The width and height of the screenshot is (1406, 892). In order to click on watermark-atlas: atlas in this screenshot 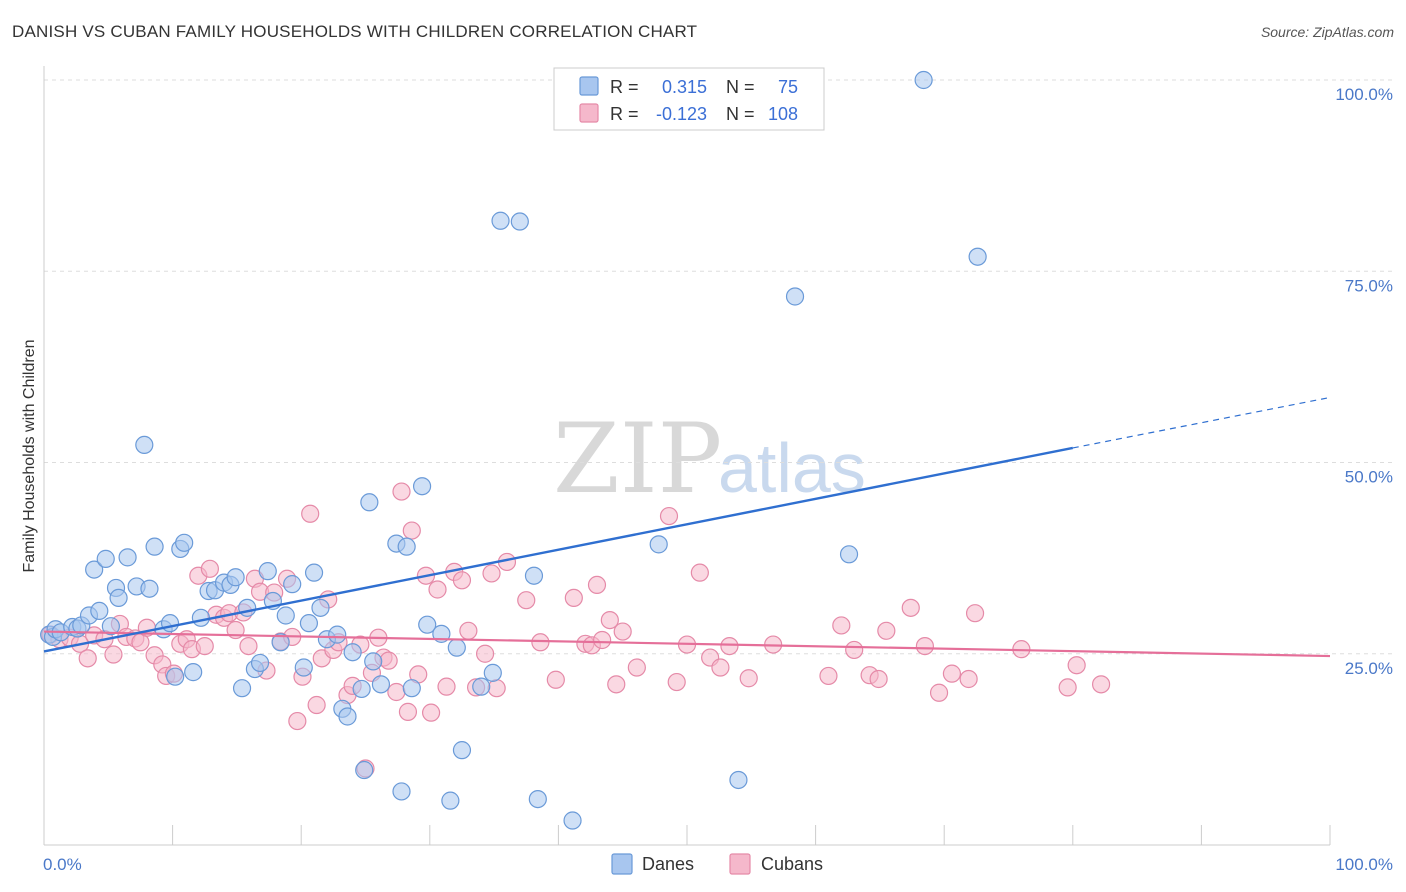, I will do `click(792, 468)`.